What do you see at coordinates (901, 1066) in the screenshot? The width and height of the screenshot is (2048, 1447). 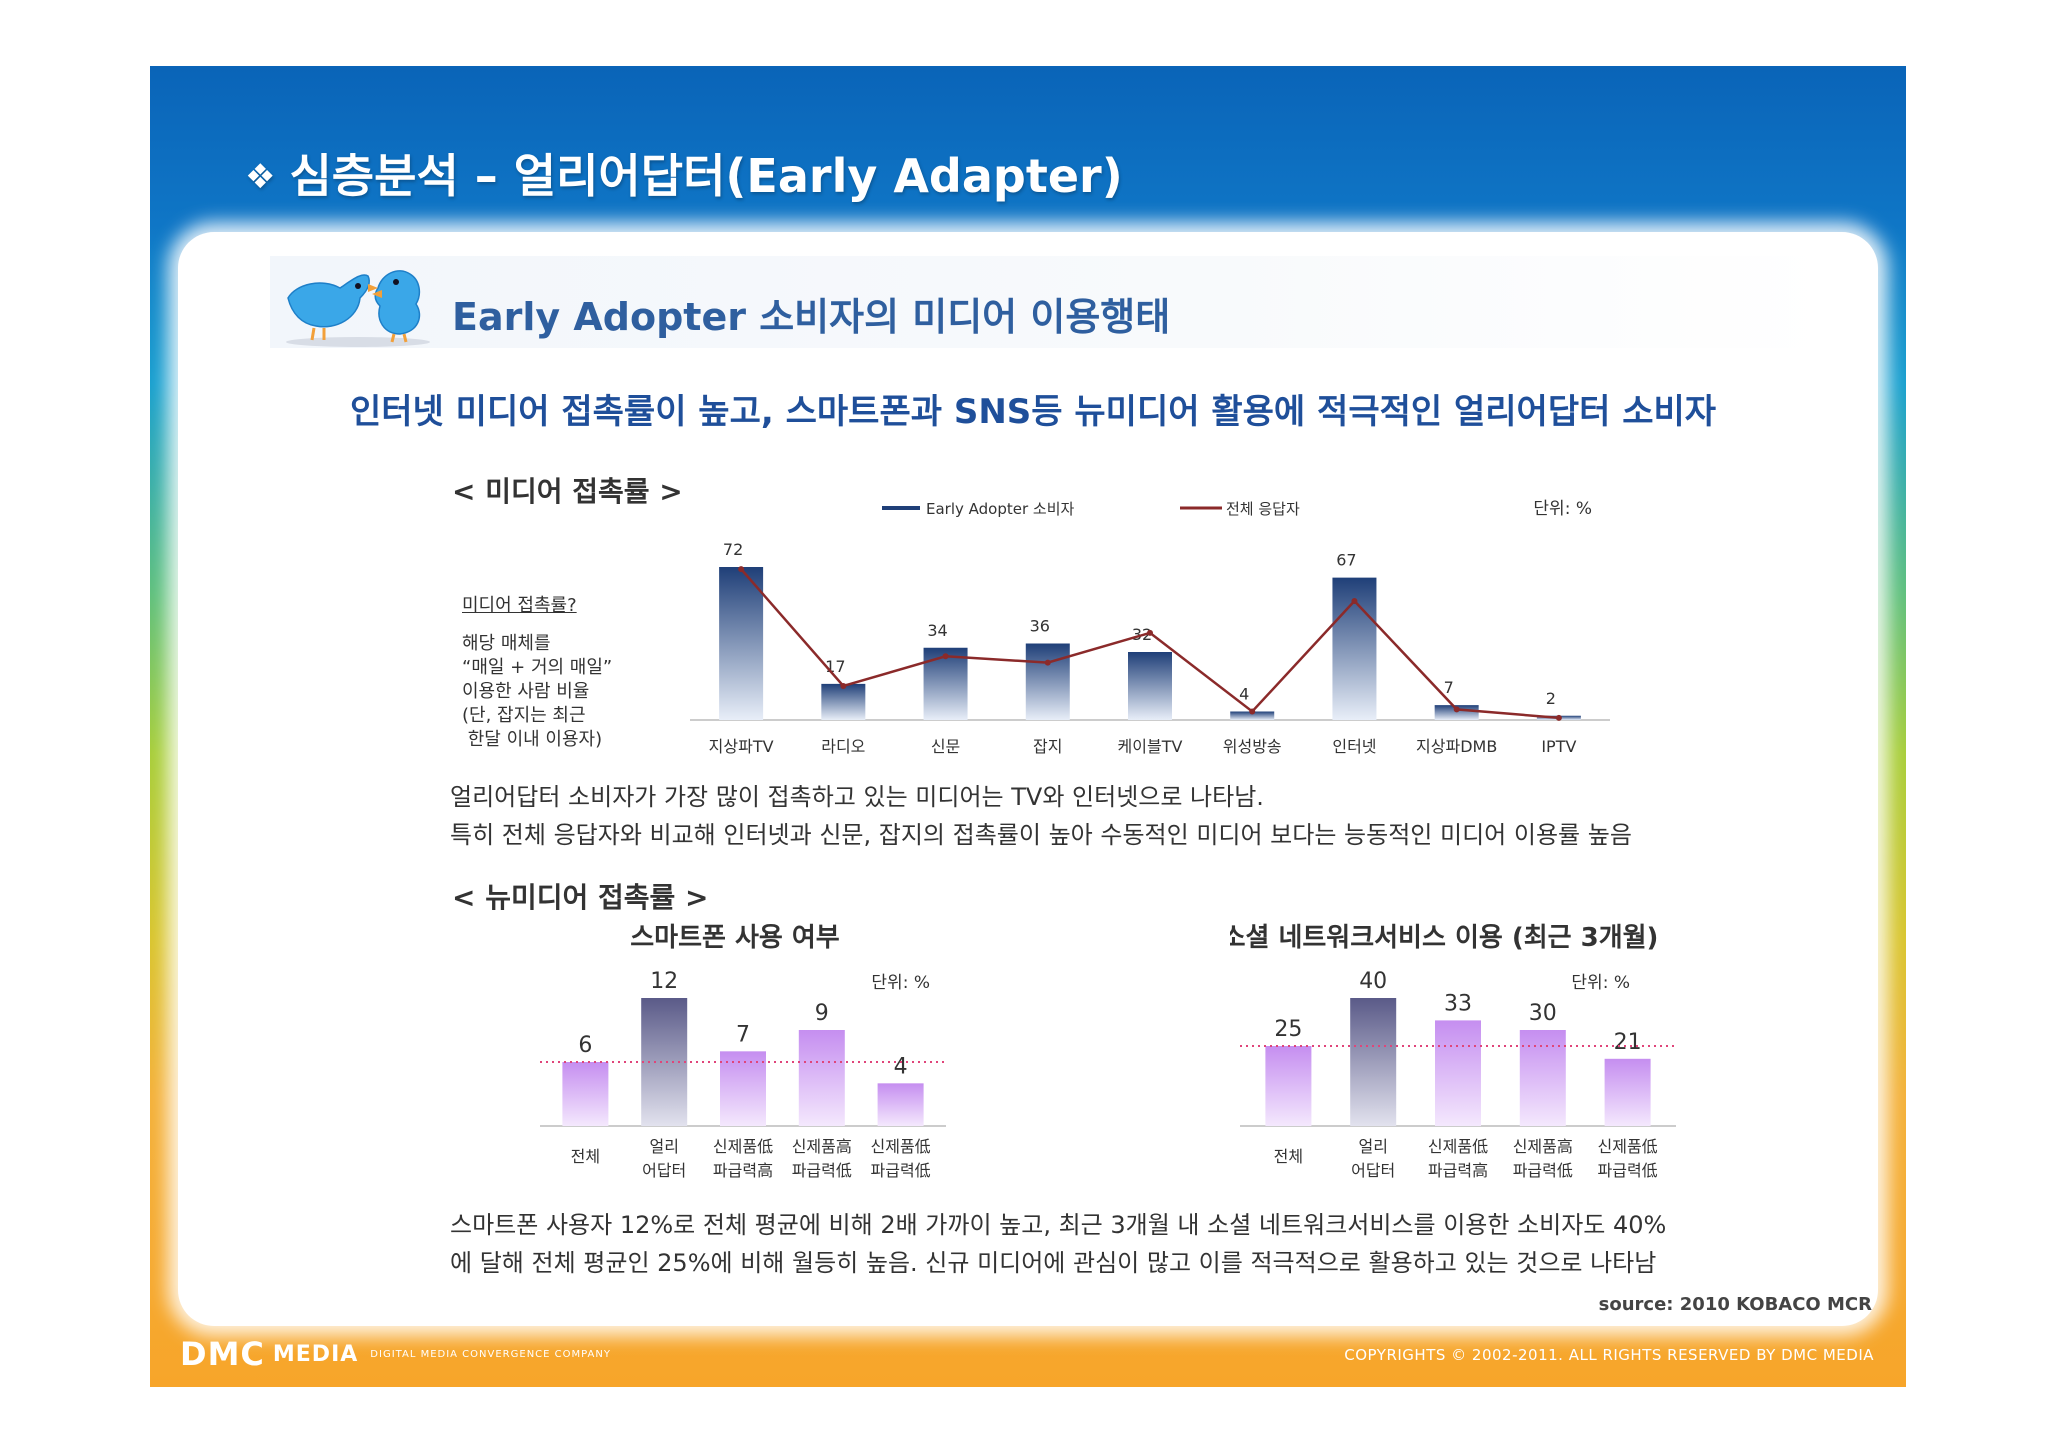 I see `small-bar-value: 4` at bounding box center [901, 1066].